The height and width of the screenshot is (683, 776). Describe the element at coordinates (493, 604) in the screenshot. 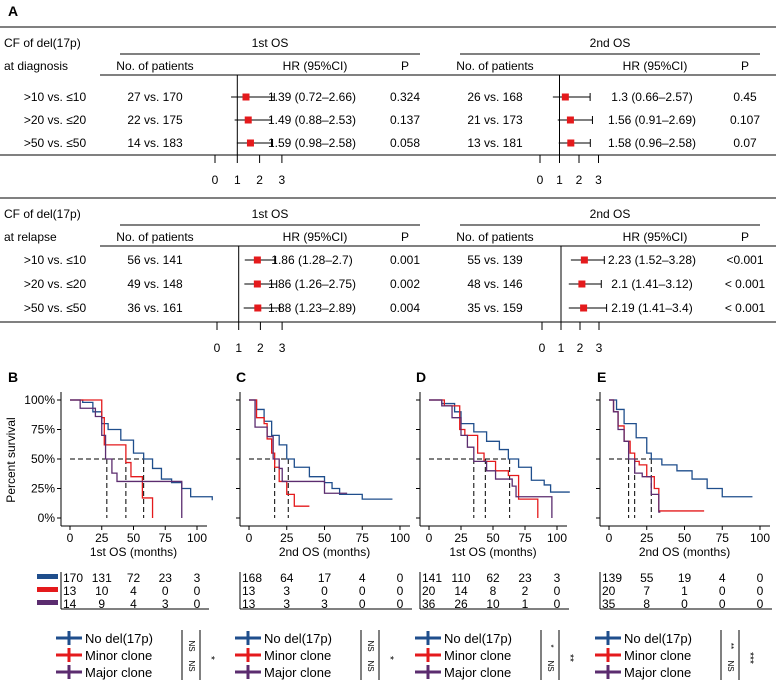

I see `at-risk-count: 10` at that location.